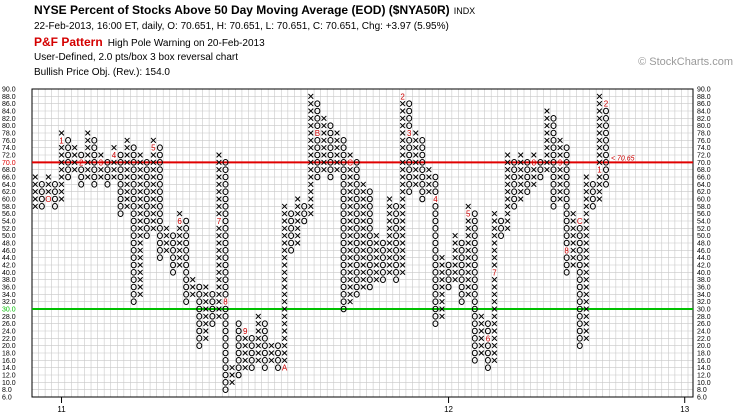 The height and width of the screenshot is (419, 745). What do you see at coordinates (9, 112) in the screenshot?
I see `y-tick-label-left: 84.0` at bounding box center [9, 112].